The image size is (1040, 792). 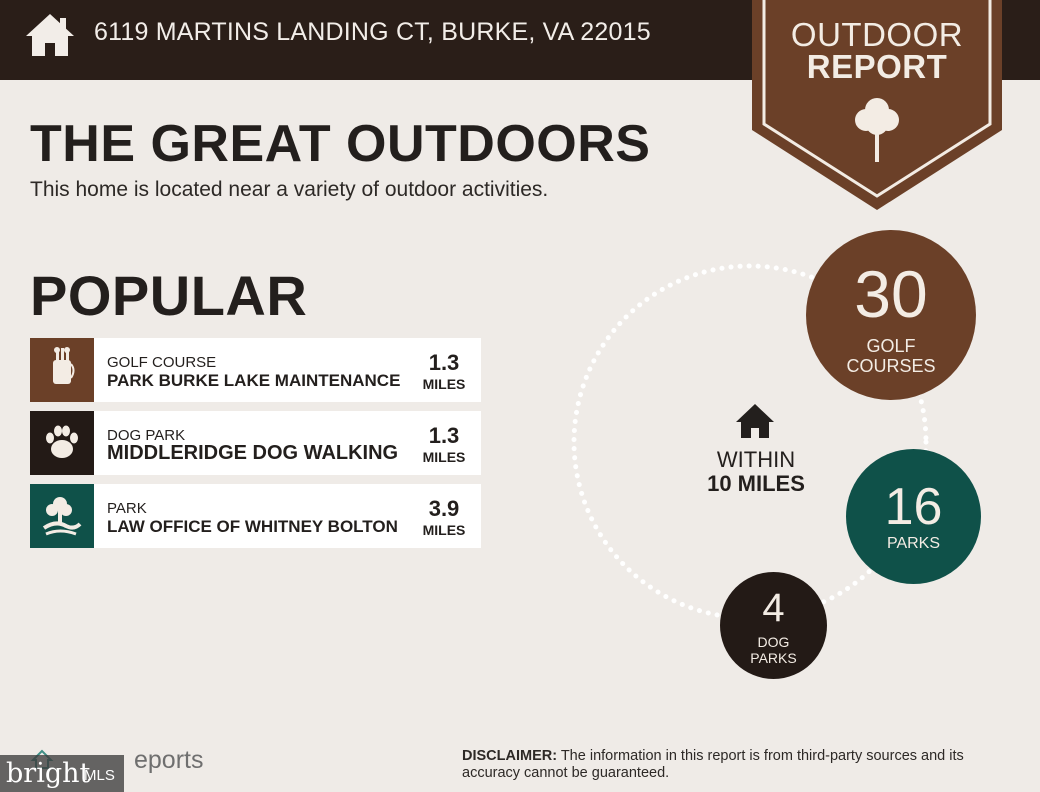 I want to click on dog-parks-count: 4, so click(x=773, y=608).